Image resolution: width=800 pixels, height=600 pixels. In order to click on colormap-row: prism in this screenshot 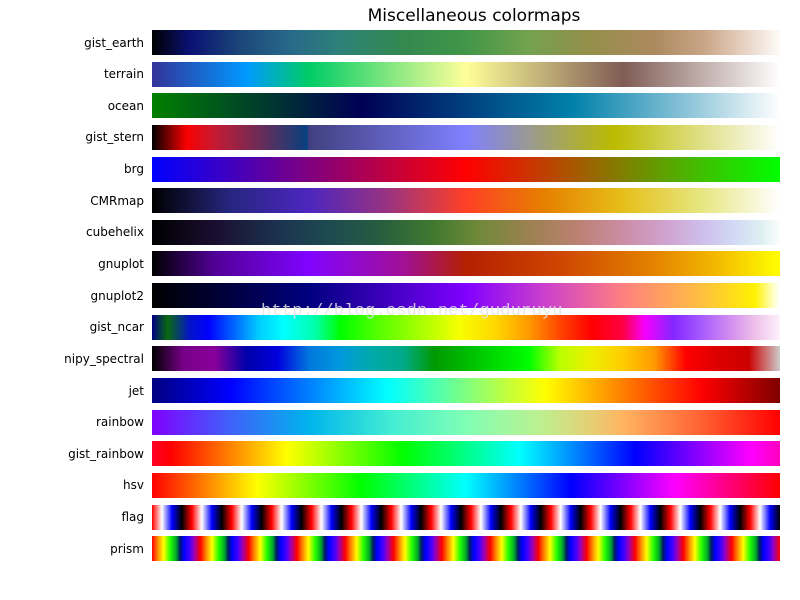, I will do `click(400, 549)`.